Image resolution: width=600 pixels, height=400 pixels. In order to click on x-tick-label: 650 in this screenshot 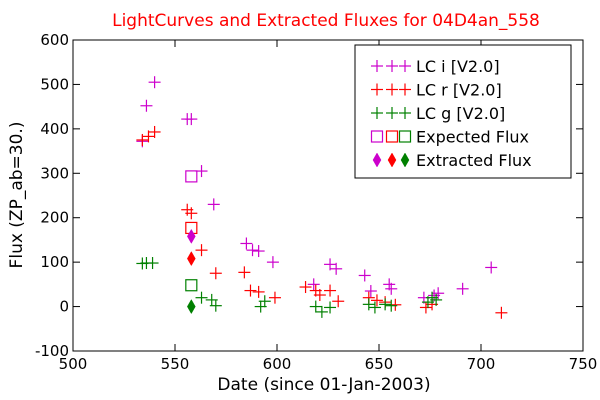, I will do `click(379, 364)`.